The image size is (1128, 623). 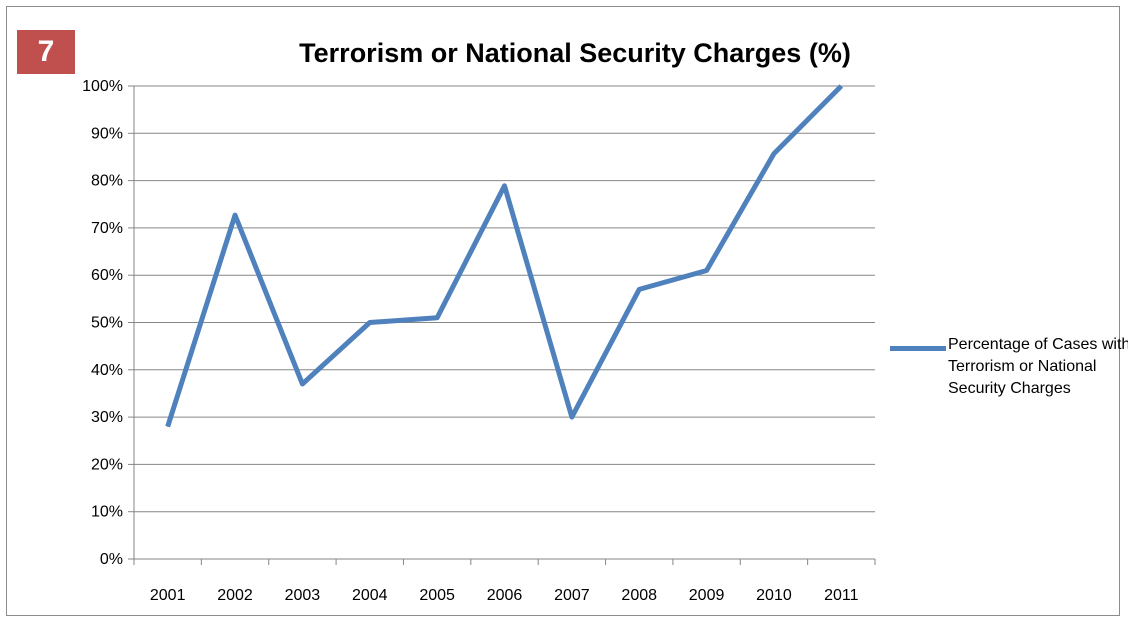 What do you see at coordinates (107, 370) in the screenshot?
I see `y-tick-label: 40%` at bounding box center [107, 370].